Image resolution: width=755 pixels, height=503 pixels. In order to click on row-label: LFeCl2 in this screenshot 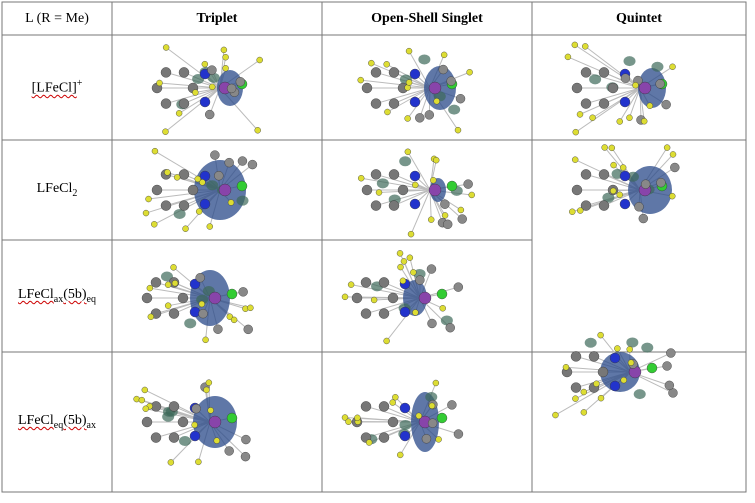, I will do `click(57, 190)`.